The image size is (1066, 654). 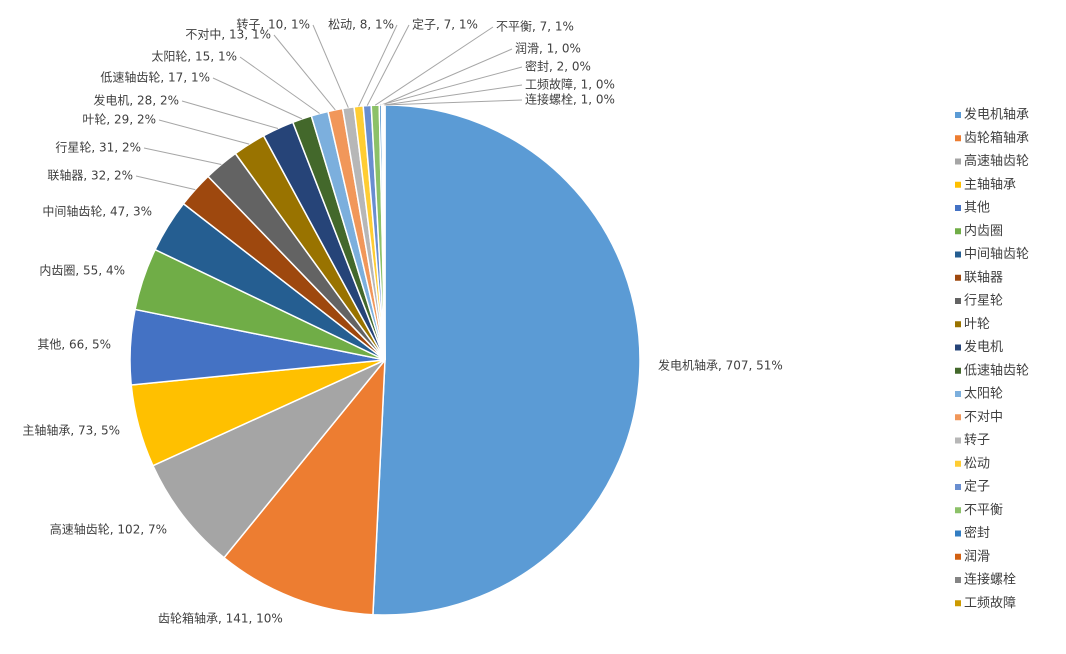 I want to click on data-label: 定子, 7, 1%, so click(x=445, y=24).